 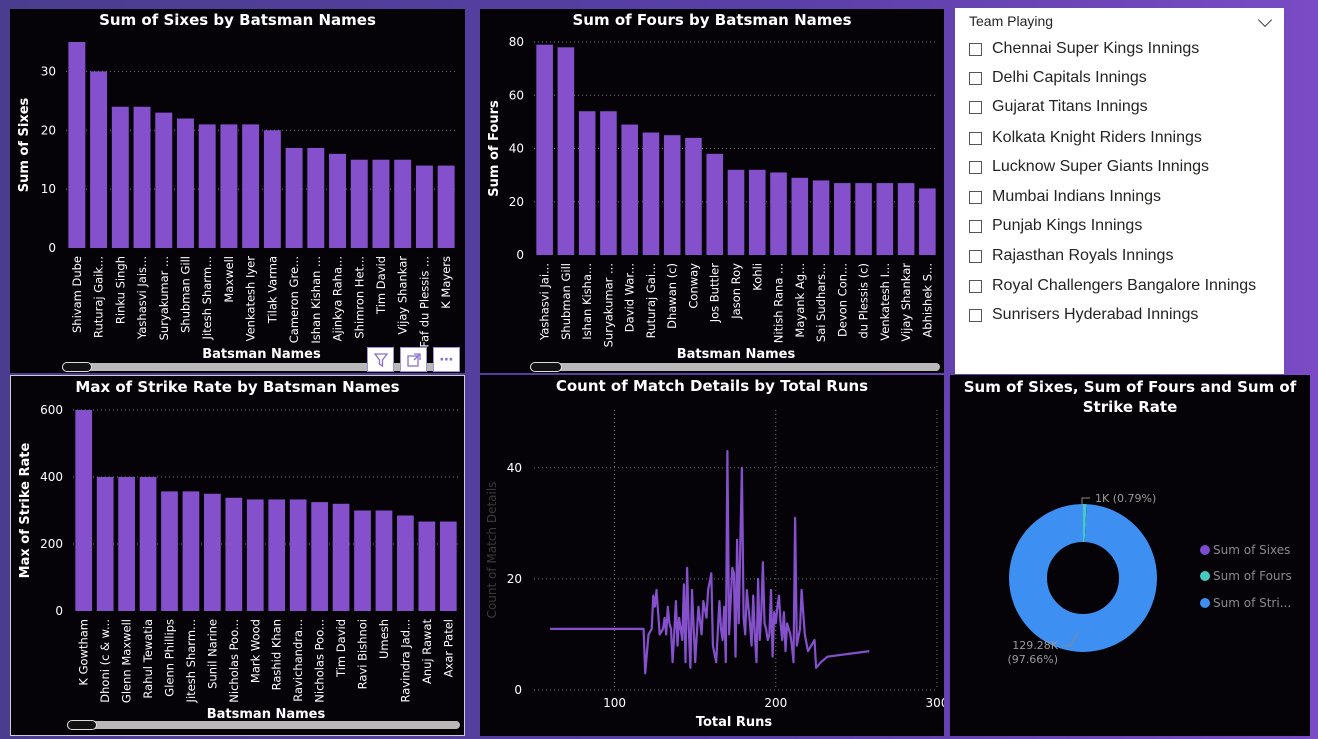 What do you see at coordinates (48, 71) in the screenshot?
I see `y-tick-label: 30` at bounding box center [48, 71].